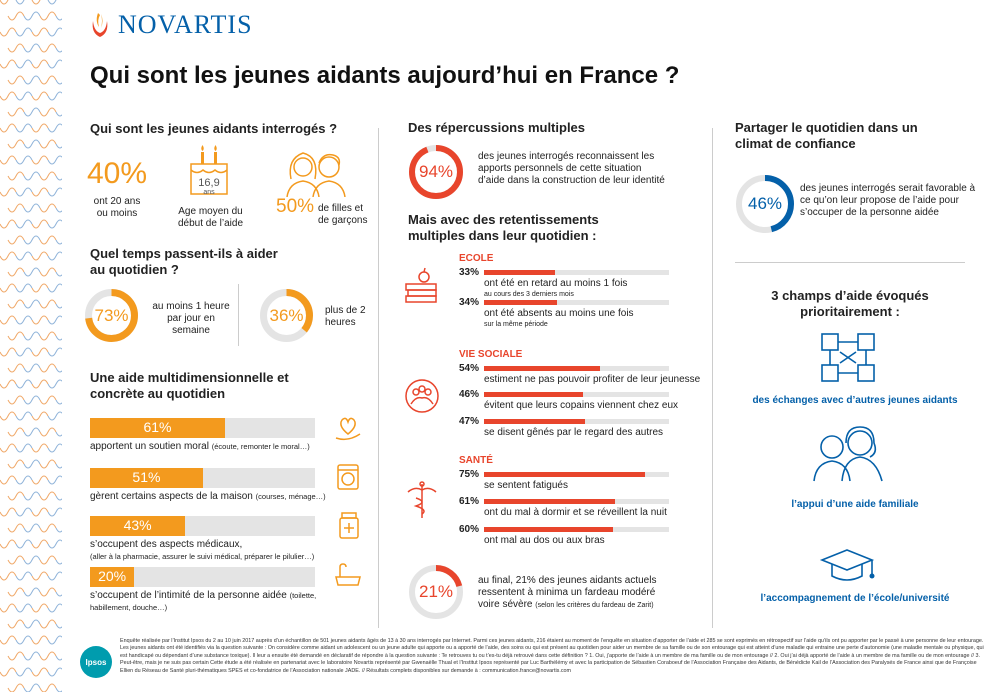  I want to click on impact-item-text: se sentent fatigués, so click(526, 485).